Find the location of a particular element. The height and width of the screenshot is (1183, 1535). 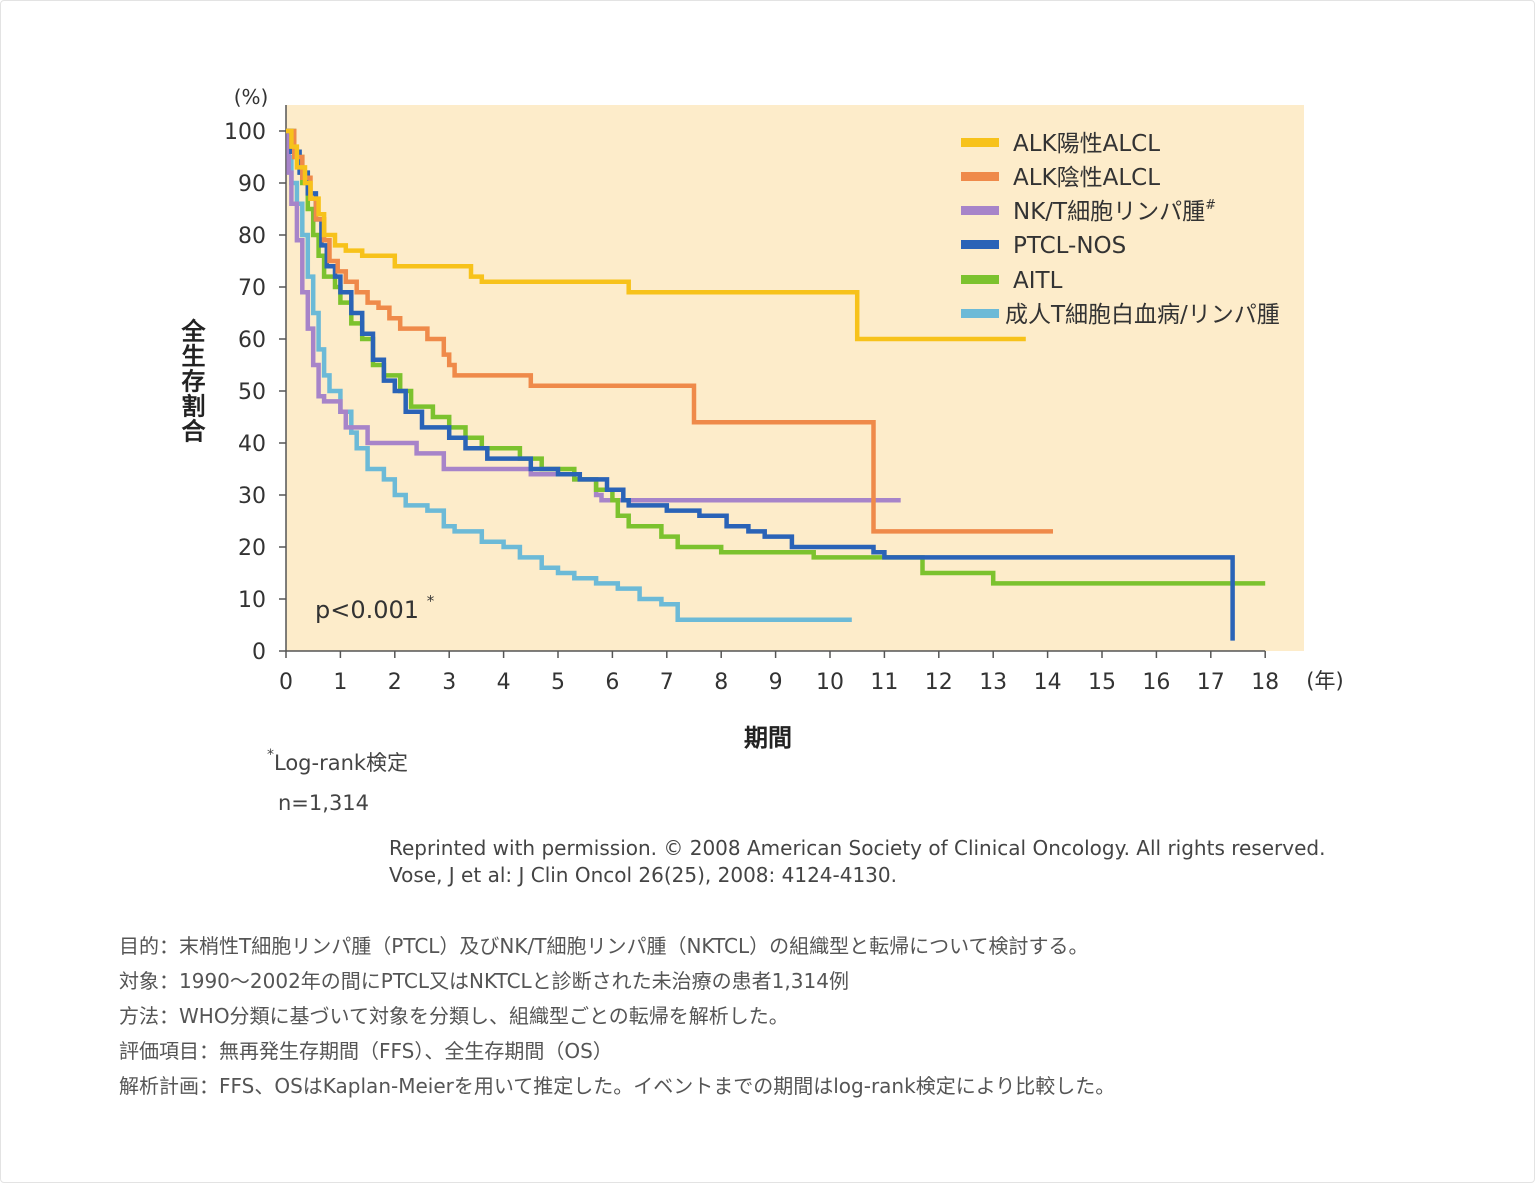

legend-label-text: ALK陽性ALCL is located at coordinates (1086, 144).